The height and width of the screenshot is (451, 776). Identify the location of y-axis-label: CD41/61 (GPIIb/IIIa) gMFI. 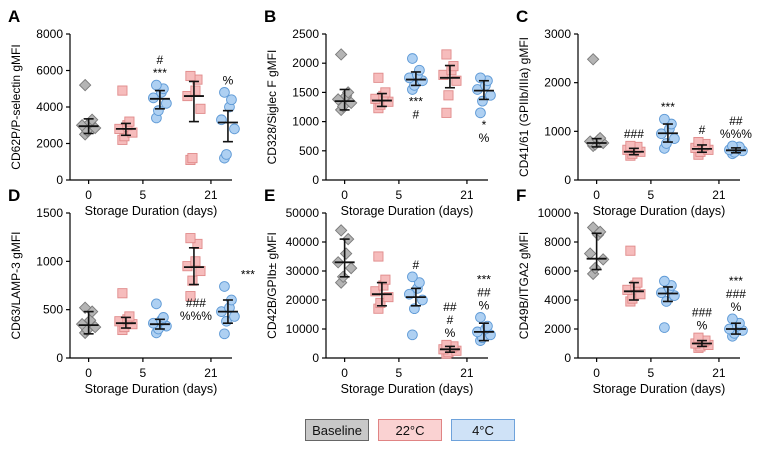
(524, 107).